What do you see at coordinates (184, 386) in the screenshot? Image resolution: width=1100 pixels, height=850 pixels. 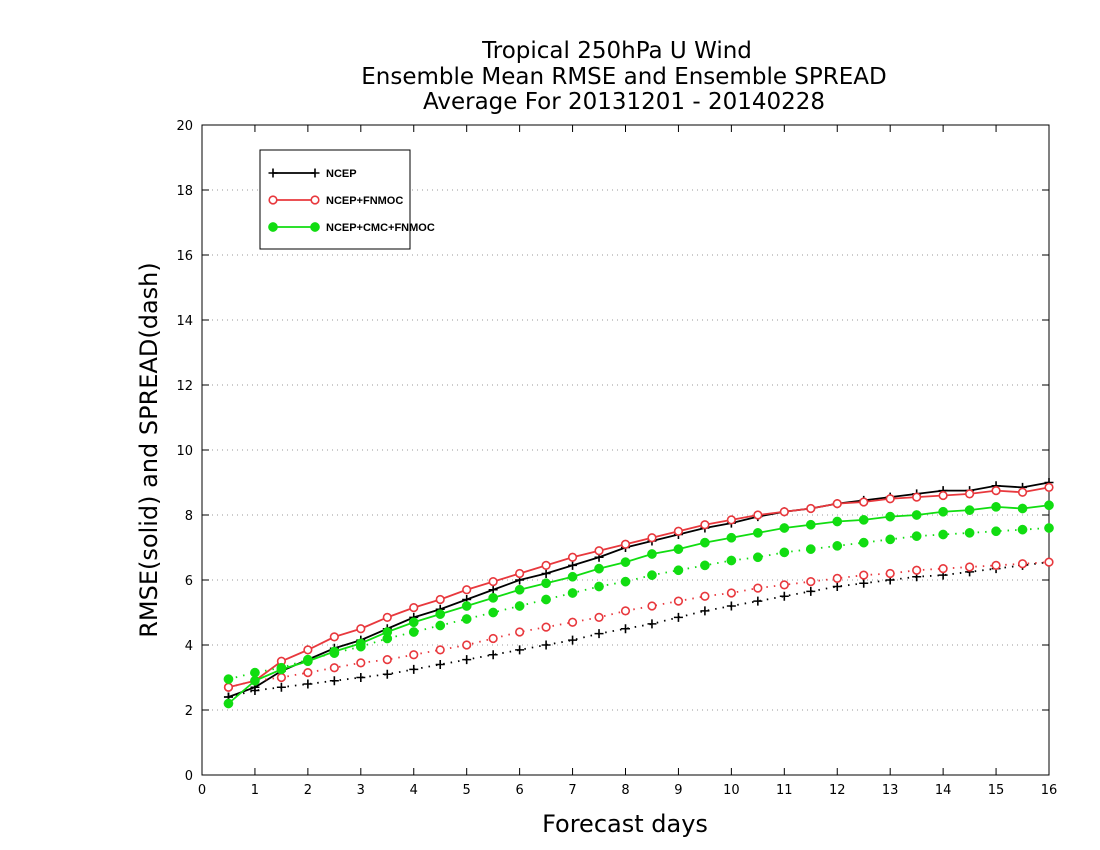 I see `y-tick-label: 12` at bounding box center [184, 386].